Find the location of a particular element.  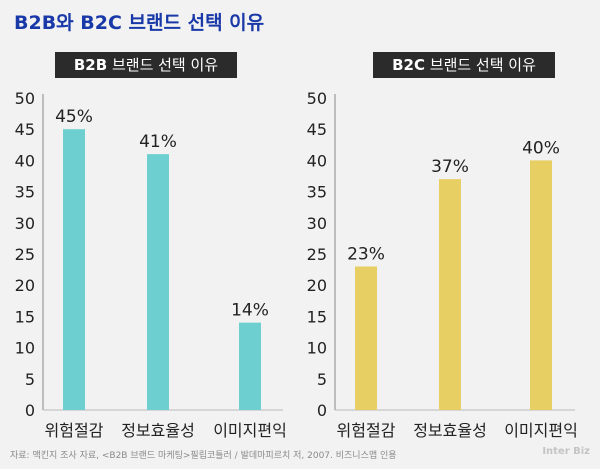

b2c-y-tick-label: 30 is located at coordinates (317, 223).